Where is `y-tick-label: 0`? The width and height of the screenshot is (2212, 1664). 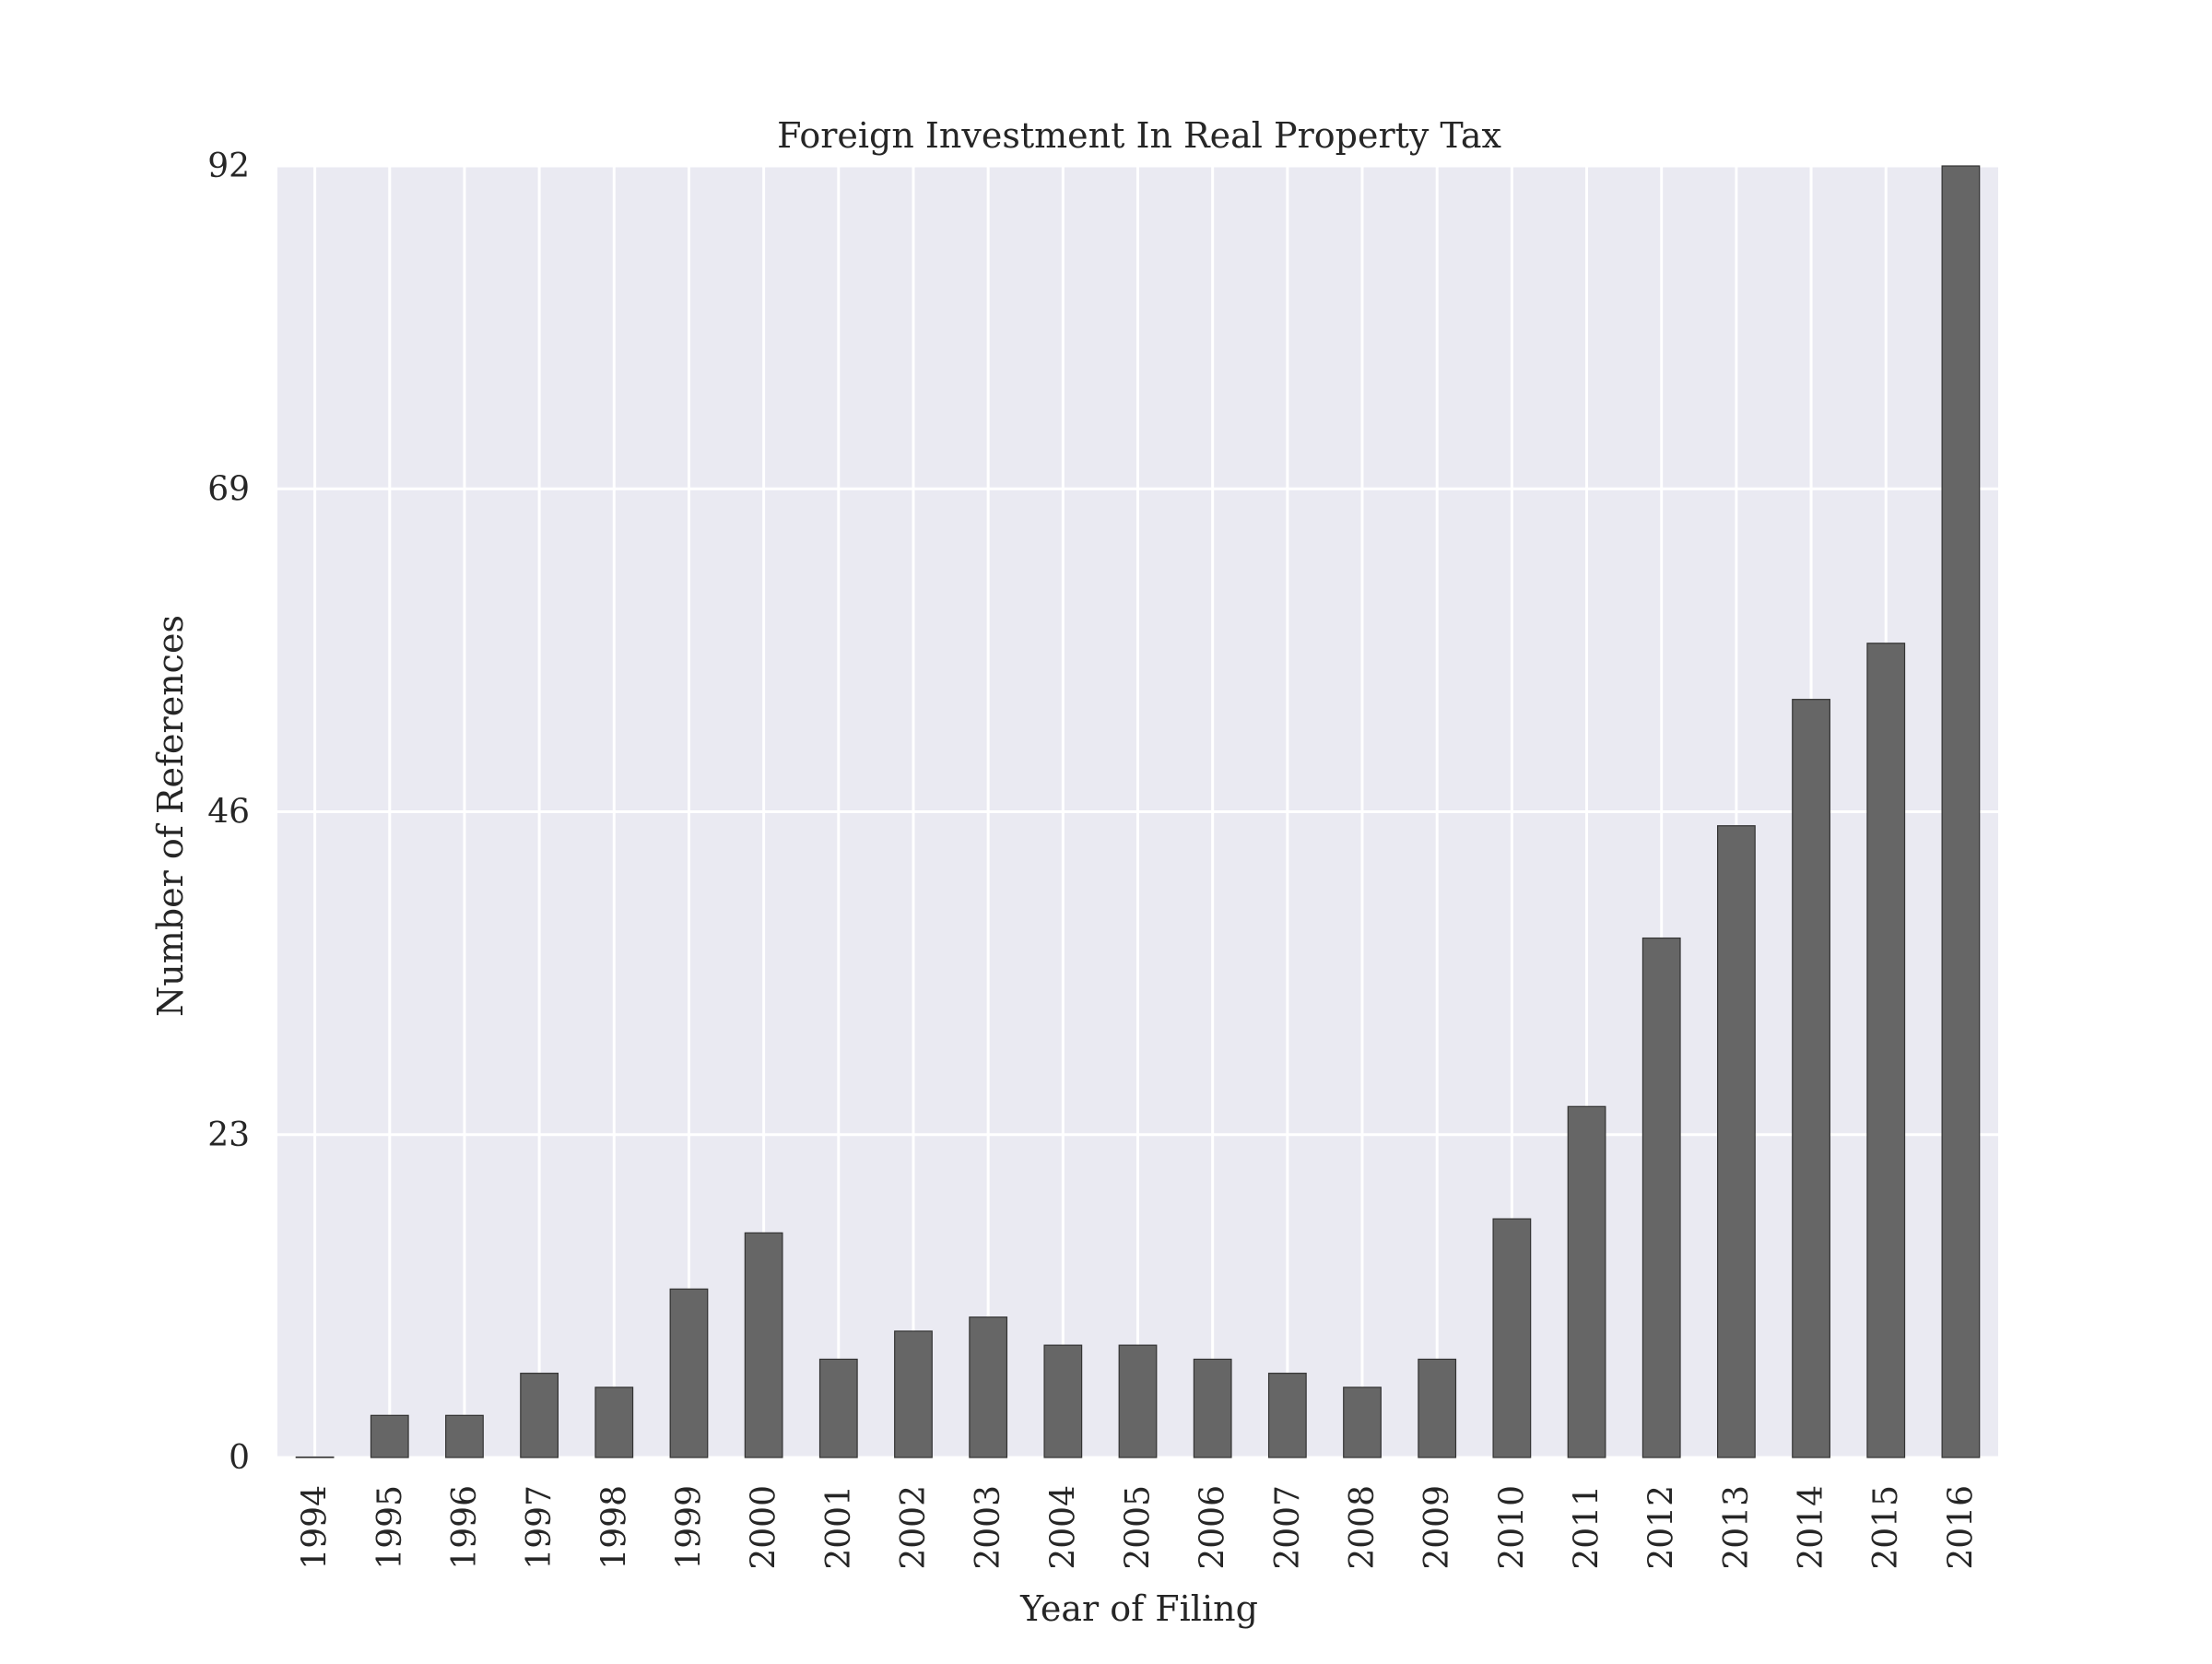 y-tick-label: 0 is located at coordinates (239, 1458).